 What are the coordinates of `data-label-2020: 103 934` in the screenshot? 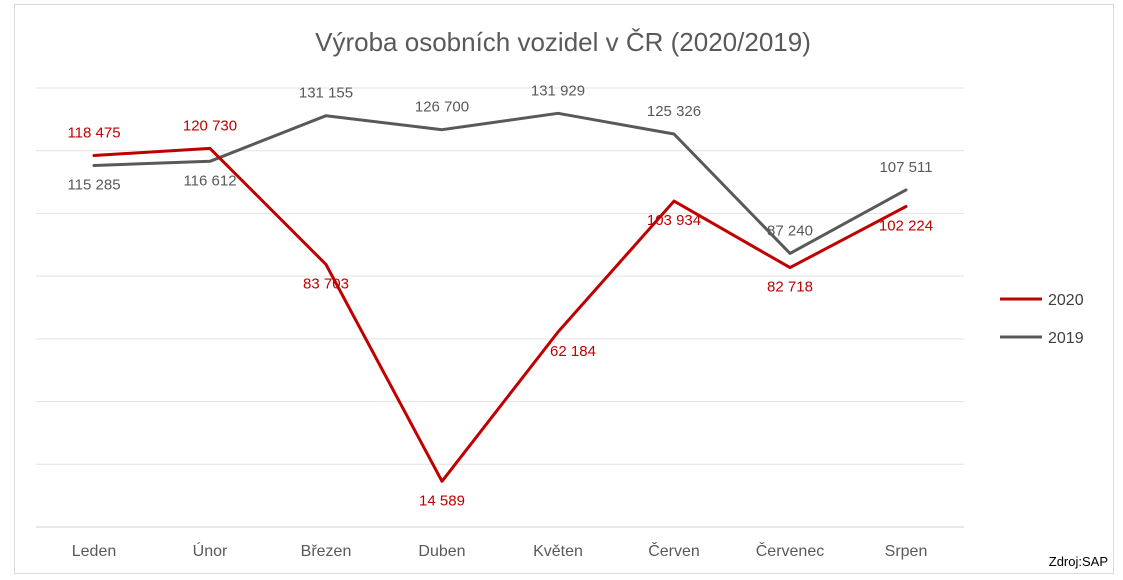 It's located at (674, 220).